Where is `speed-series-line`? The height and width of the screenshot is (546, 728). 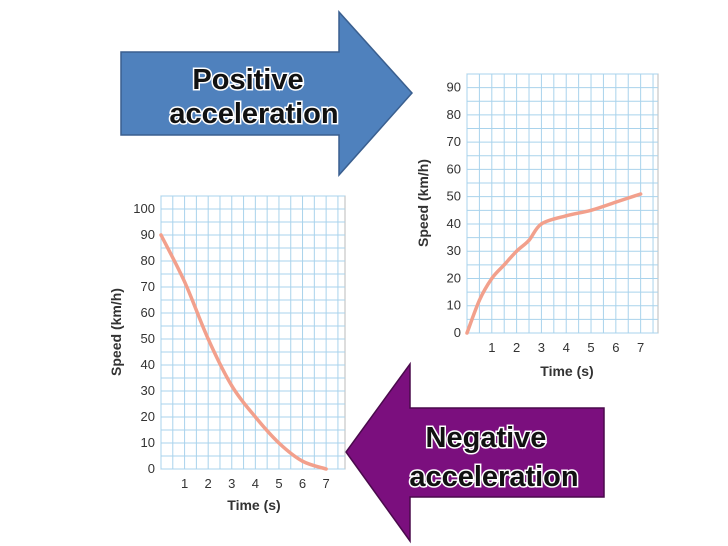 speed-series-line is located at coordinates (243, 352).